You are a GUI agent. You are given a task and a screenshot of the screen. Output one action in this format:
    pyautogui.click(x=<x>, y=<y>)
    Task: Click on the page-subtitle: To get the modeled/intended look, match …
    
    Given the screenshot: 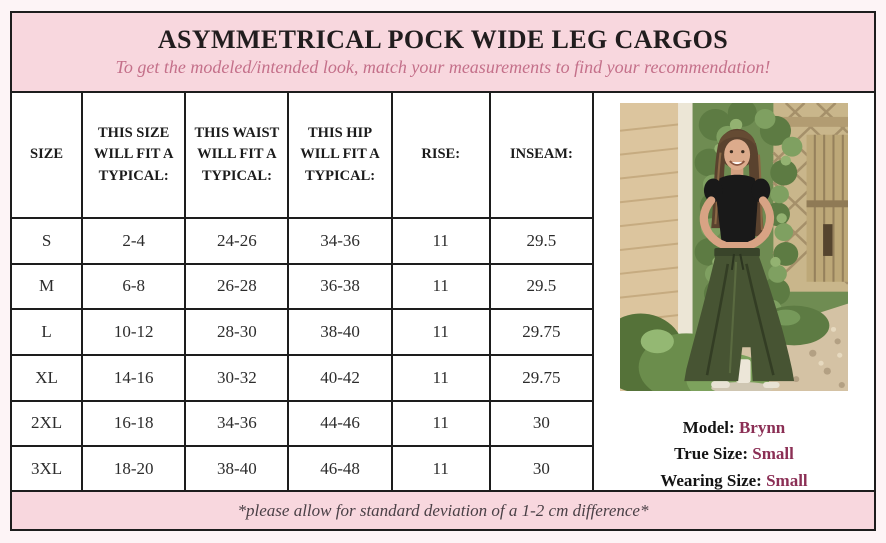 What is the action you would take?
    pyautogui.click(x=443, y=66)
    